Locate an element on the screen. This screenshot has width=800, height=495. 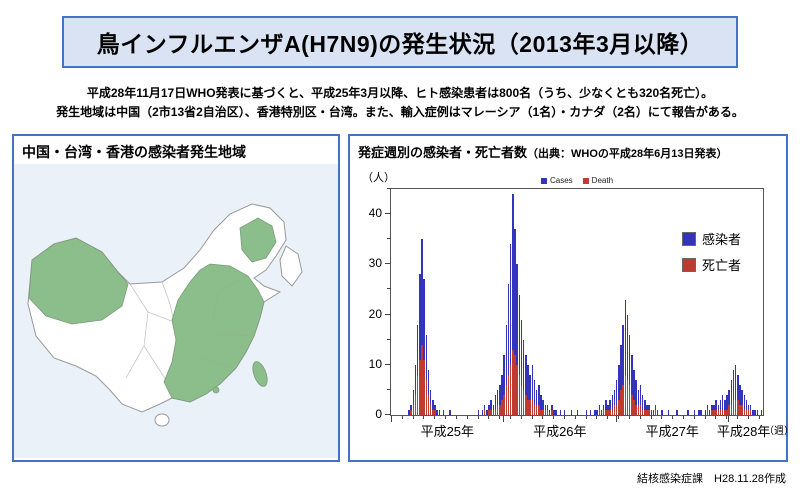
legend-row-cases: 感染者 is located at coordinates (711, 238).